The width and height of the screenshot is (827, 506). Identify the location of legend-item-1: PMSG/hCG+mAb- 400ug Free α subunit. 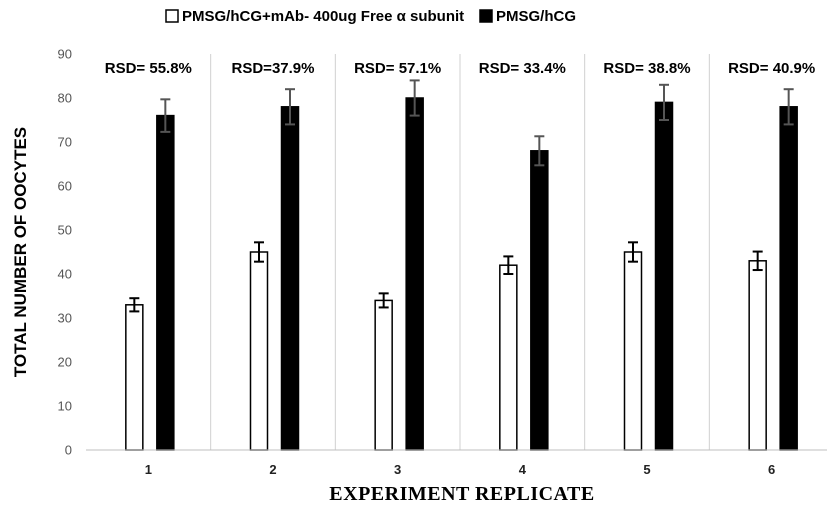
(314, 16).